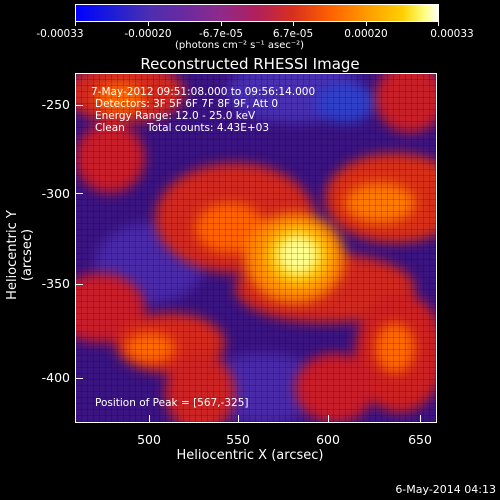  I want to click on y-tick-label: -300, so click(55, 193).